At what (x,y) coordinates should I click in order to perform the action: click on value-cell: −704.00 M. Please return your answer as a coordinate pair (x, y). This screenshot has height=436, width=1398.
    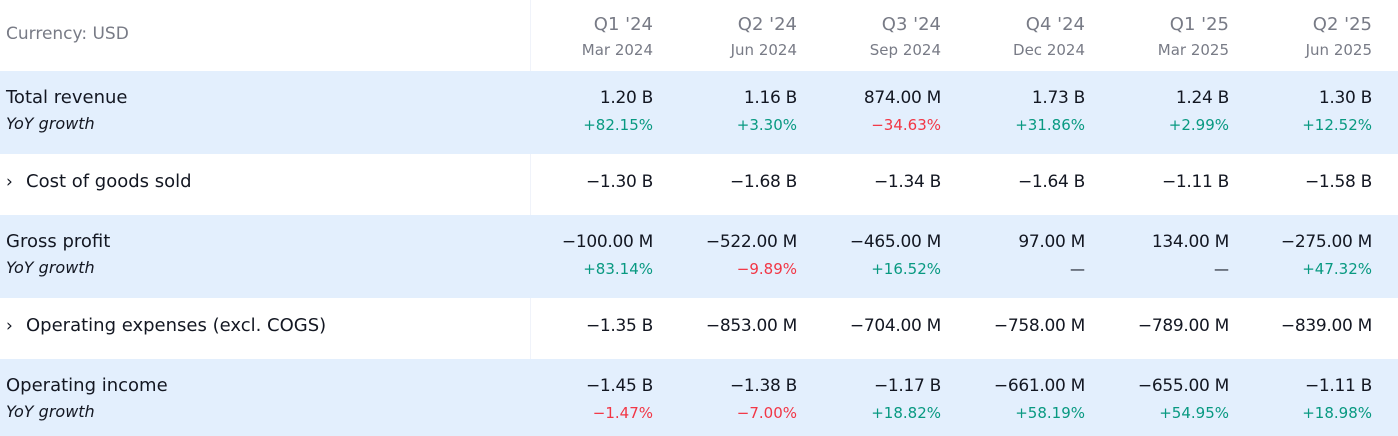
    Looking at the image, I should click on (895, 326).